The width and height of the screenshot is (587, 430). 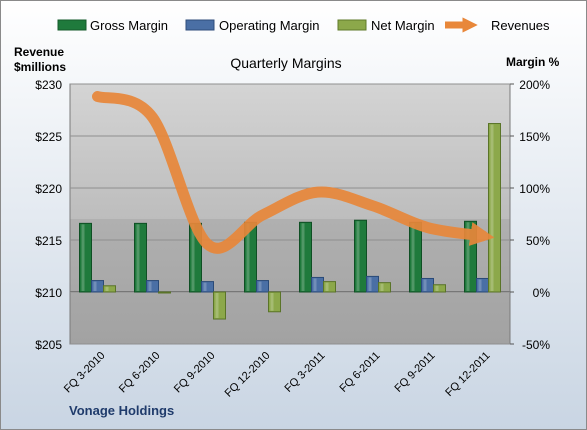 I want to click on left-axis-title-line2: $millions, so click(x=40, y=67).